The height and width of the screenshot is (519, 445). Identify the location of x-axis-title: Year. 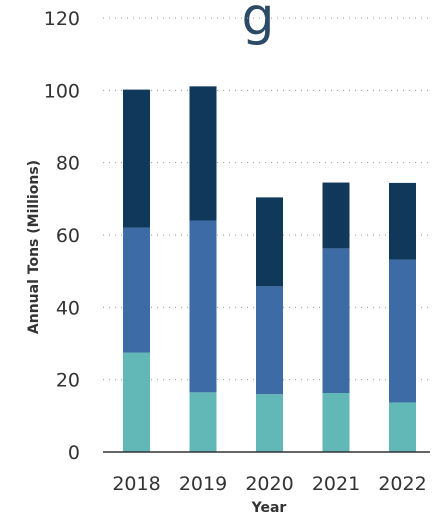
(269, 508).